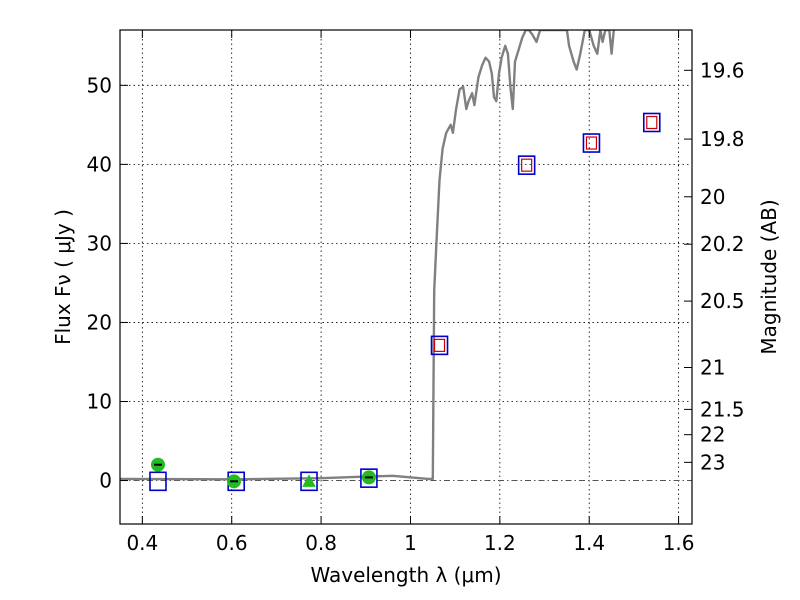  What do you see at coordinates (63, 277) in the screenshot?
I see `y-axis-title: Flux Fν ( μJy )` at bounding box center [63, 277].